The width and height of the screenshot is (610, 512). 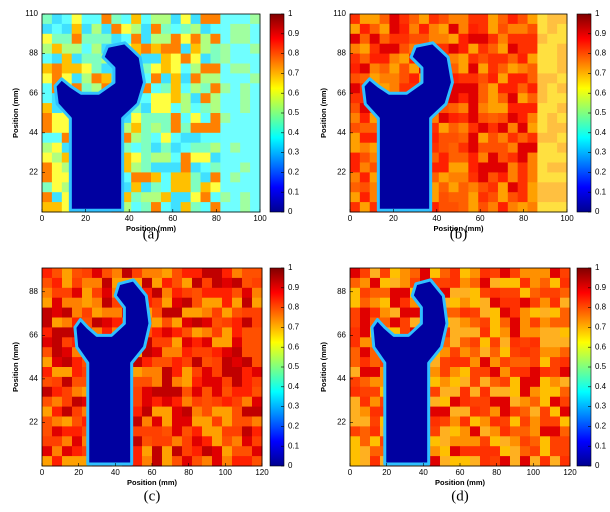 What do you see at coordinates (601, 445) in the screenshot?
I see `colorbar-tick-label: 0.1` at bounding box center [601, 445].